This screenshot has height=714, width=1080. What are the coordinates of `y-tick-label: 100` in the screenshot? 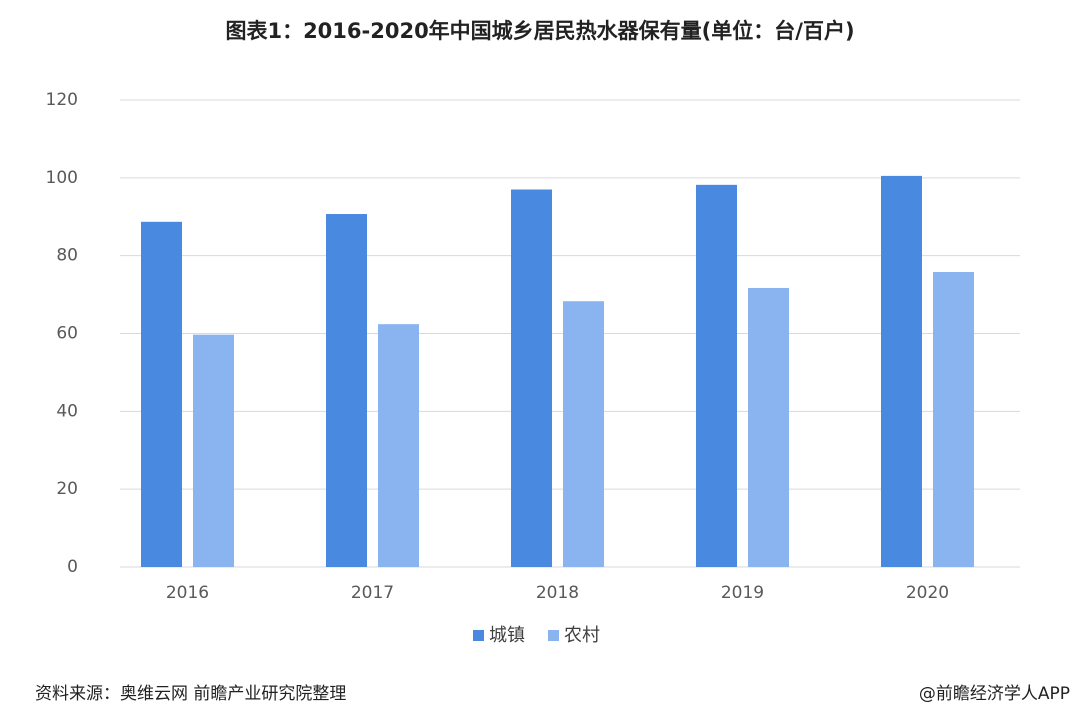 It's located at (62, 178).